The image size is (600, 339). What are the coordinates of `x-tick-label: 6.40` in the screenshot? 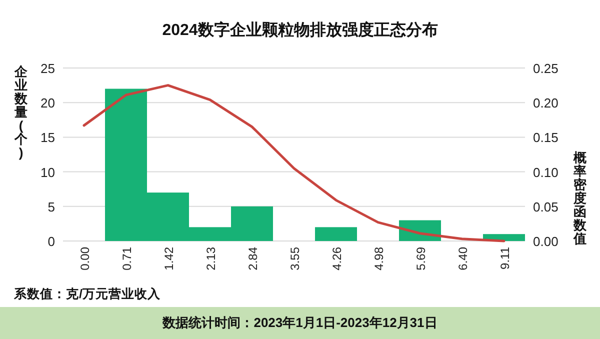 It's located at (463, 258).